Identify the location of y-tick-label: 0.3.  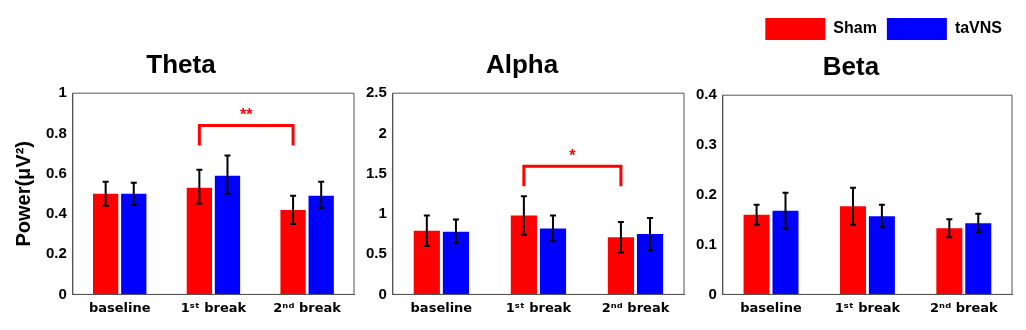
(706, 144).